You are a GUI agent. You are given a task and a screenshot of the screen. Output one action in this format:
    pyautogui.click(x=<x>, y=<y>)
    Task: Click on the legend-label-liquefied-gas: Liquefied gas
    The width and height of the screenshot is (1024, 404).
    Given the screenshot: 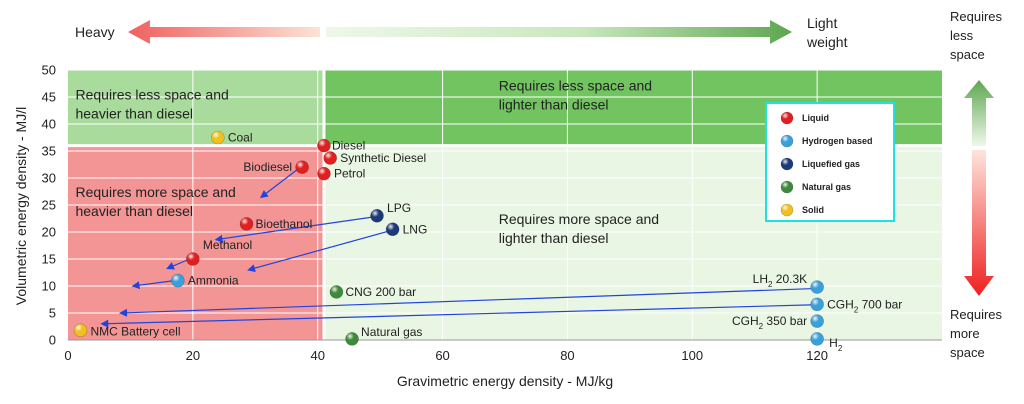 What is the action you would take?
    pyautogui.click(x=831, y=164)
    